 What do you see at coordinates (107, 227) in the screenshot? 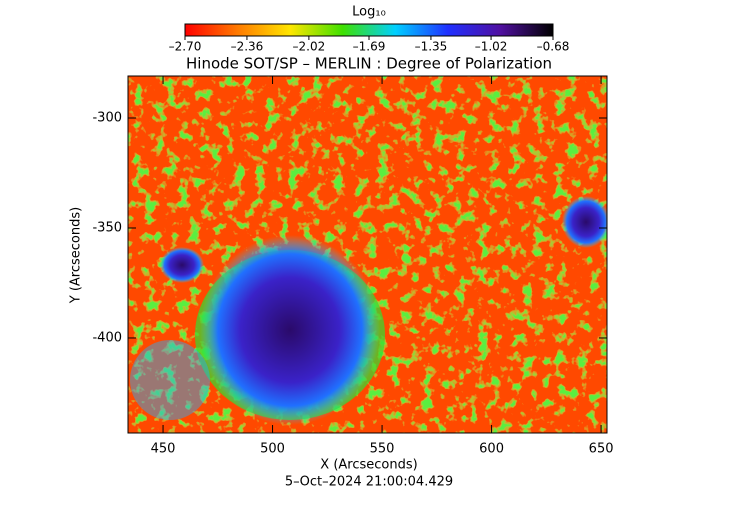
I see `y-tick-label: -350` at bounding box center [107, 227].